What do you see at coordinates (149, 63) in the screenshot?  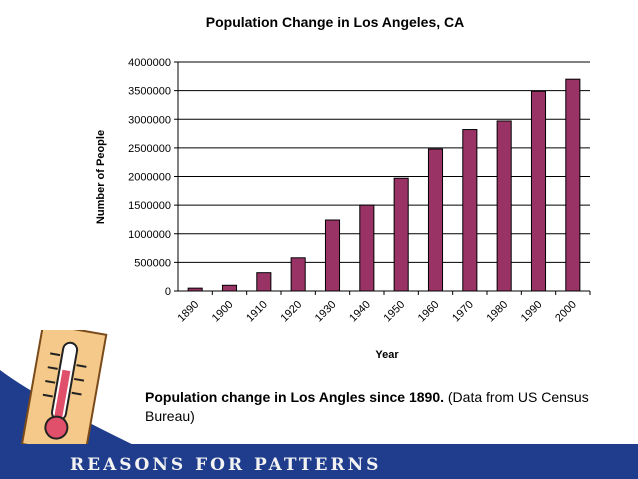 I see `y-tick-label: 4000000` at bounding box center [149, 63].